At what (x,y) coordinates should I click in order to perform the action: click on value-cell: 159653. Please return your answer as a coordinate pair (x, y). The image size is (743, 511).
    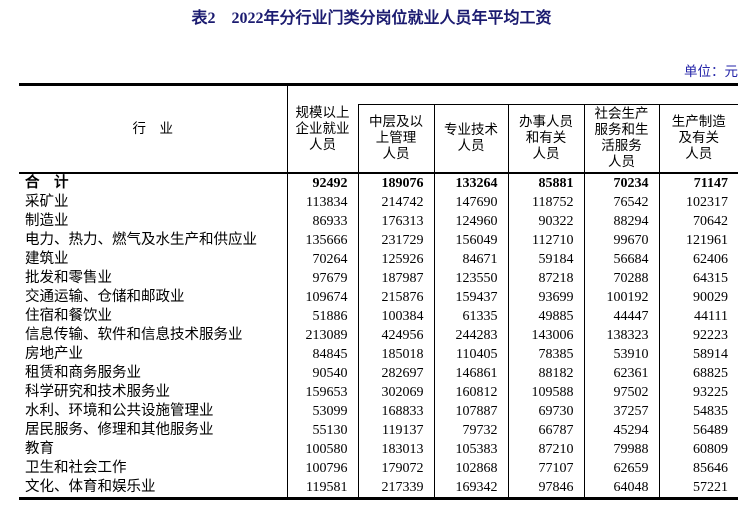
    Looking at the image, I should click on (322, 392).